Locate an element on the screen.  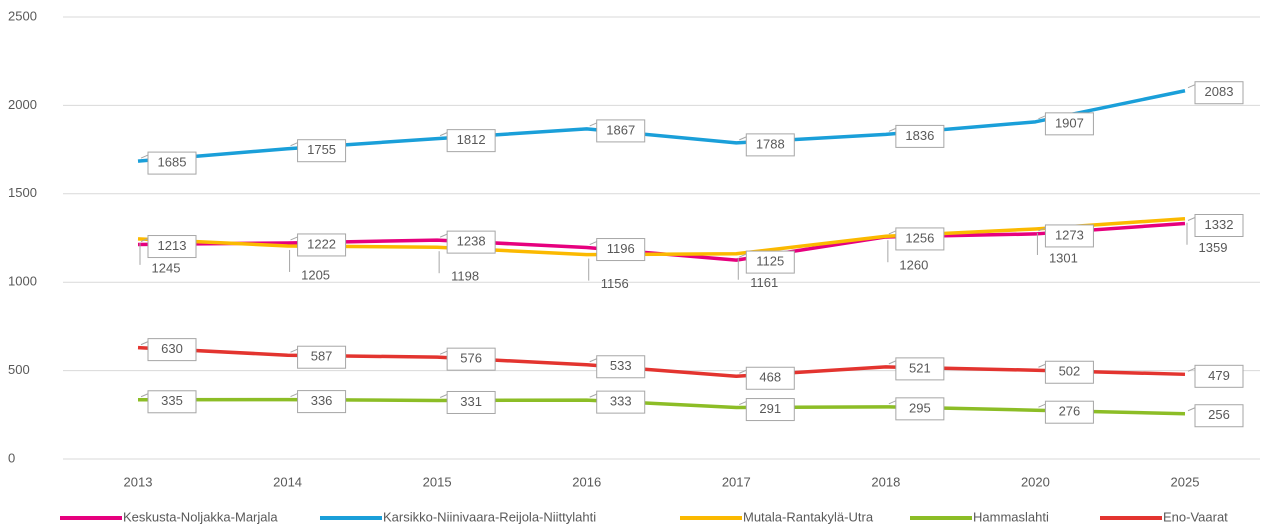
data-label: 1196 is located at coordinates (621, 248).